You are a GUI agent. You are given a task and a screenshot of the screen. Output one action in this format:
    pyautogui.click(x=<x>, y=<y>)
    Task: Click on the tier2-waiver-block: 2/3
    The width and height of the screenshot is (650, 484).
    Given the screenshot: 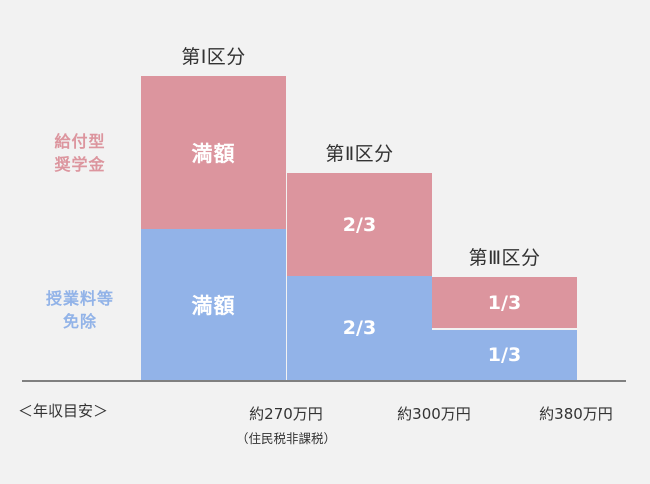 What is the action you would take?
    pyautogui.click(x=359, y=328)
    